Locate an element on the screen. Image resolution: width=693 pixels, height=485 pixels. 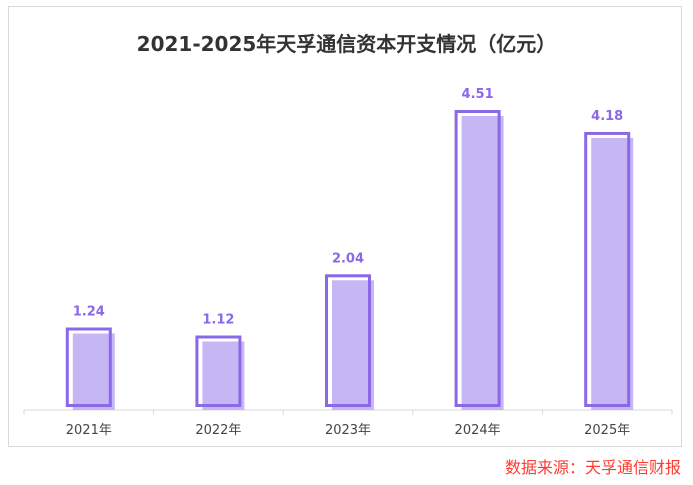
data-label: 1.24 is located at coordinates (89, 312).